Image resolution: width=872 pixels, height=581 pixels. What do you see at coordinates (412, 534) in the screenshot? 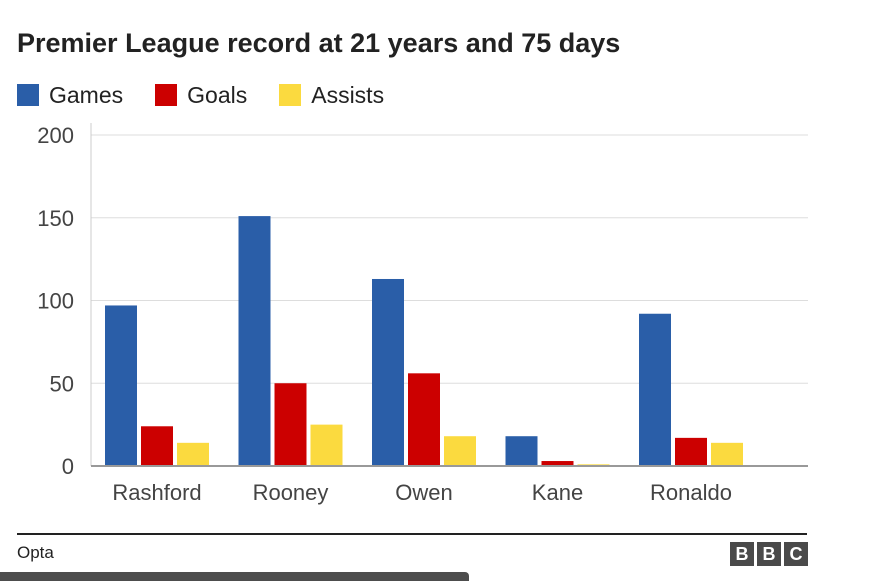
I see `footer-divider` at bounding box center [412, 534].